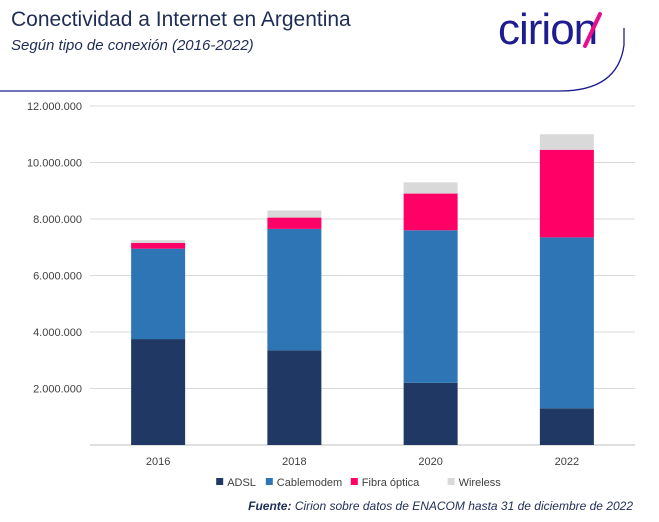  What do you see at coordinates (391, 483) in the screenshot?
I see `legend-label-fibra-ptica: Fibra óptica` at bounding box center [391, 483].